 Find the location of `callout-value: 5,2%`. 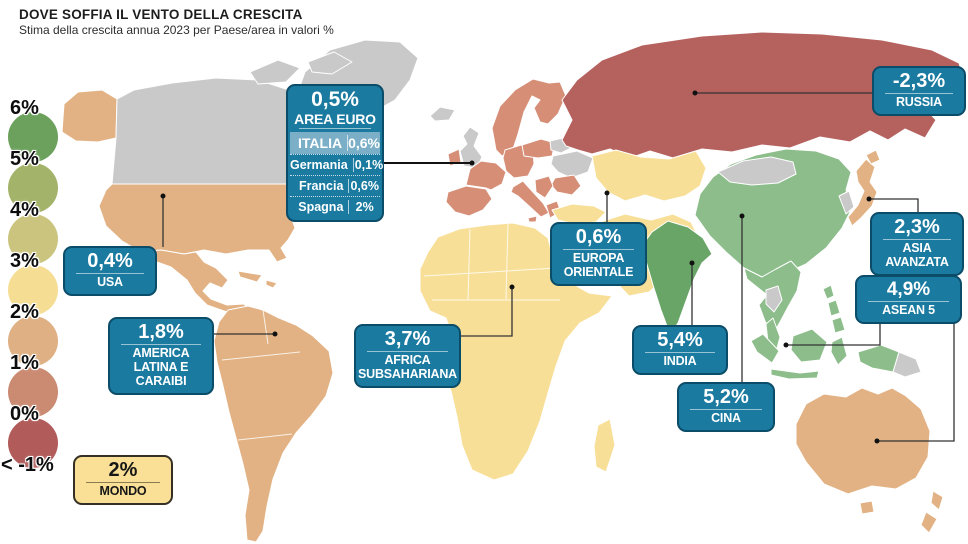

callout-value: 5,2% is located at coordinates (726, 397).